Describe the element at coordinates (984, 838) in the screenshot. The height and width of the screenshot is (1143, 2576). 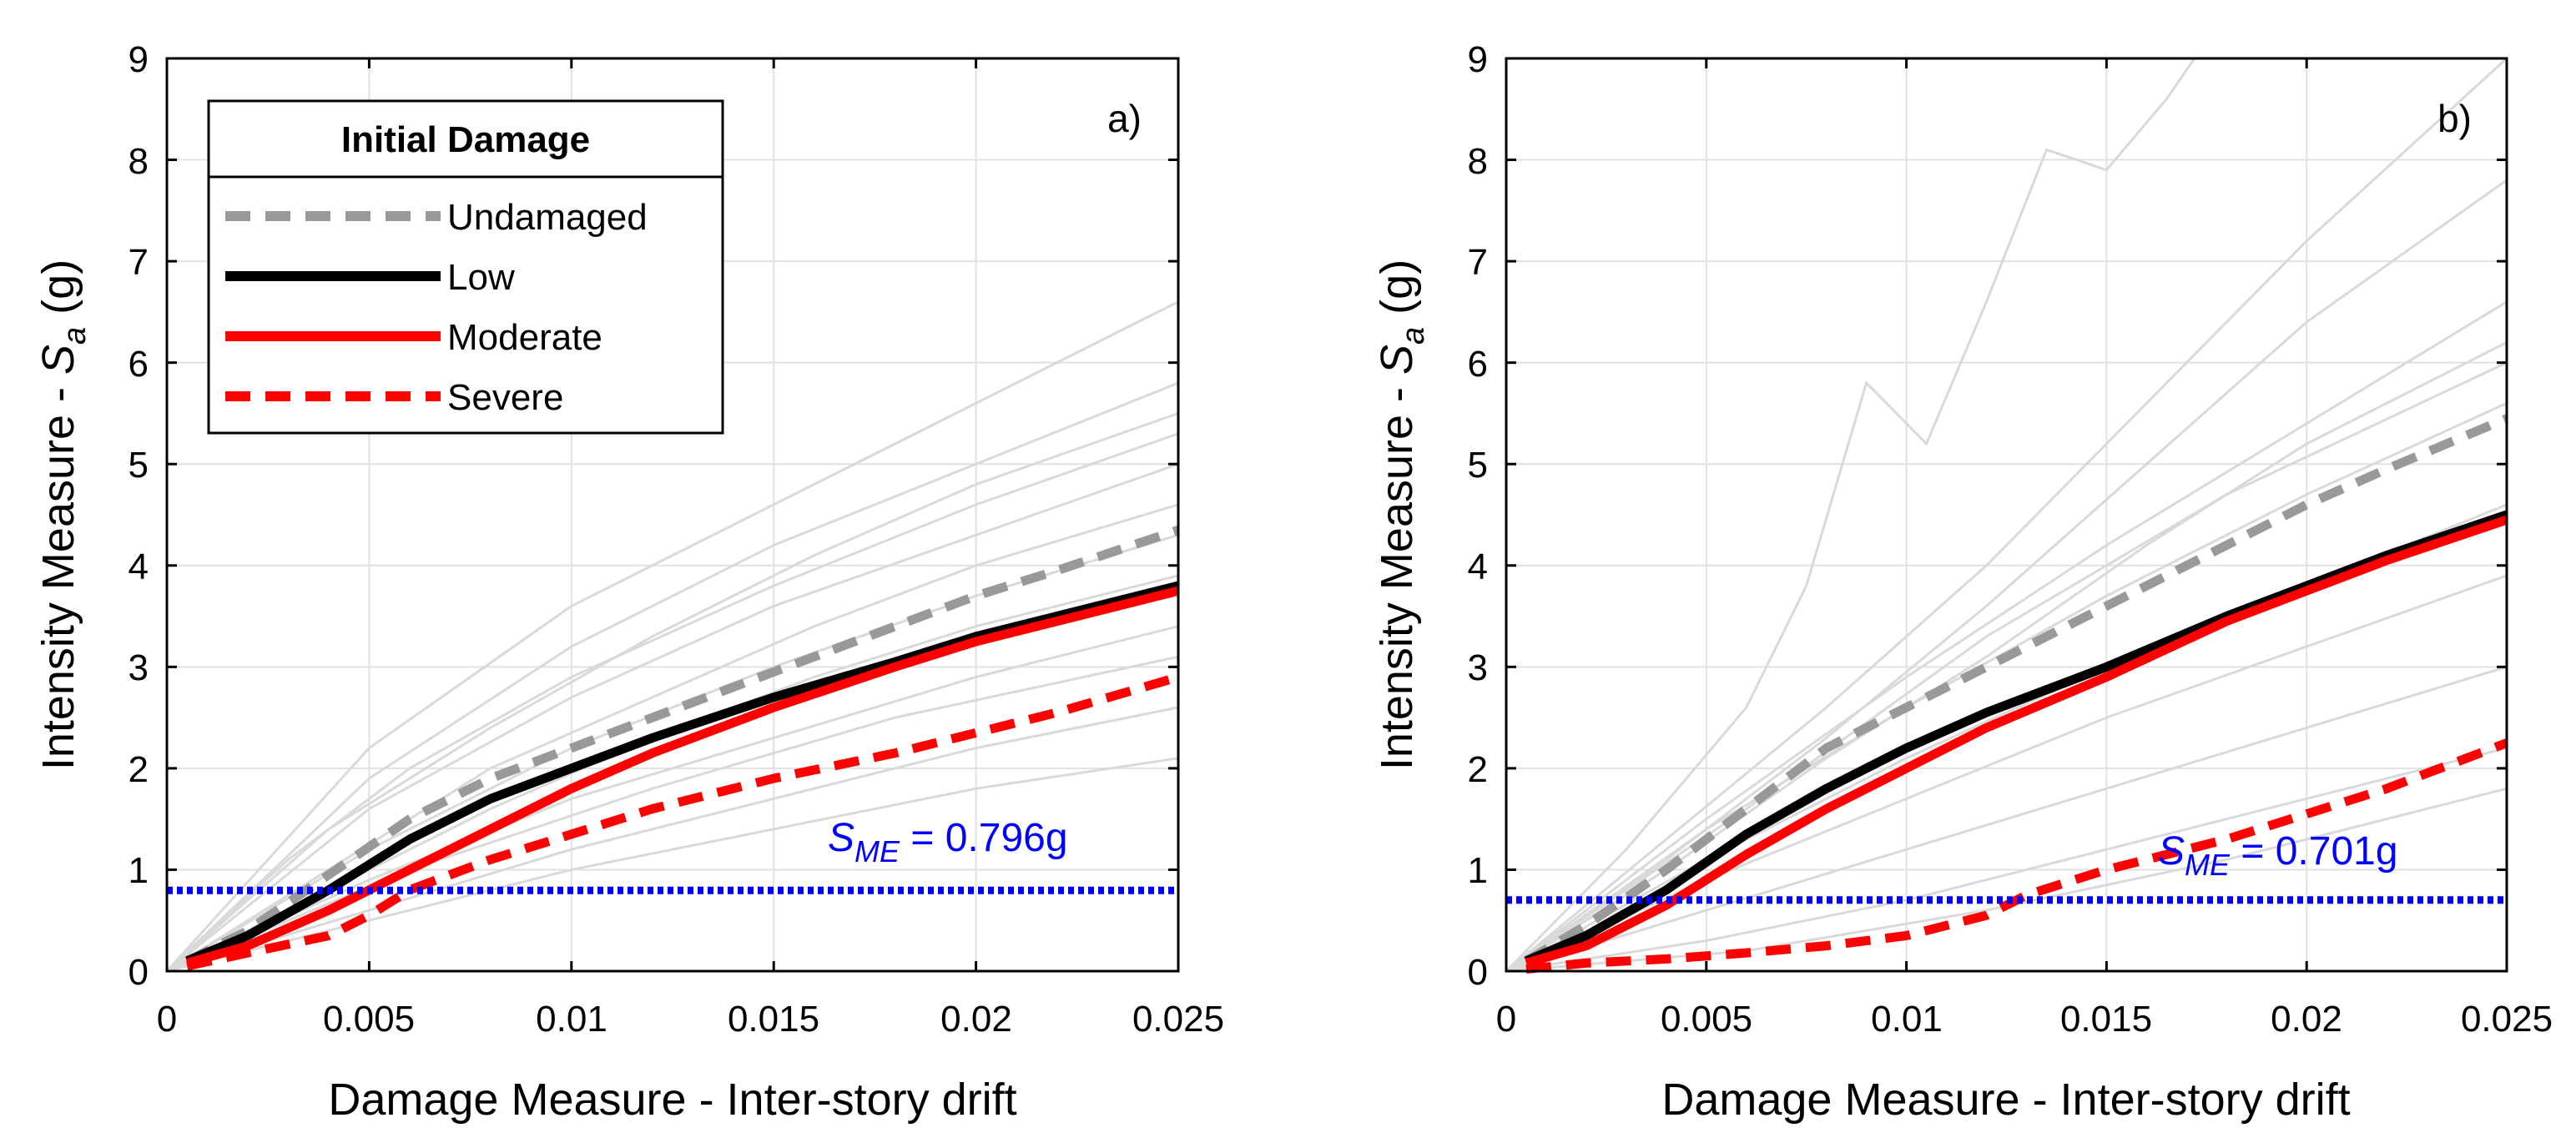
I see `sme-value: = 0.796g` at that location.